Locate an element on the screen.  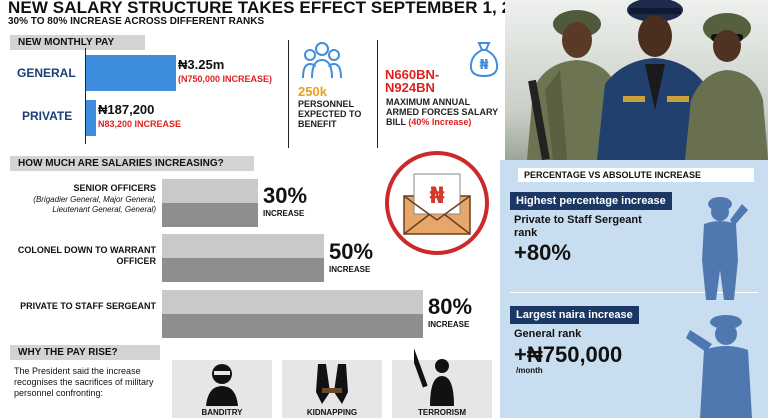
rank-label-senior: SENIOR OFFICERS is located at coordinates (114, 188).